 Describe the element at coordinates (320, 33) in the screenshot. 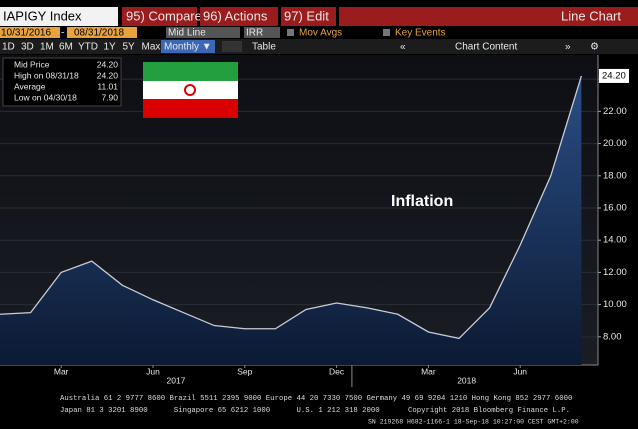

I see `mov-avgs: Mov Avgs` at that location.